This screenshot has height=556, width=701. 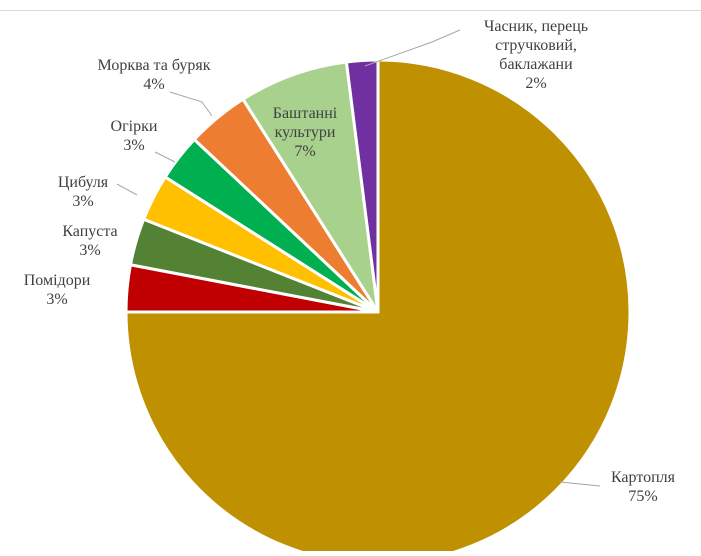 I want to click on leader-line-onion, so click(x=127, y=189).